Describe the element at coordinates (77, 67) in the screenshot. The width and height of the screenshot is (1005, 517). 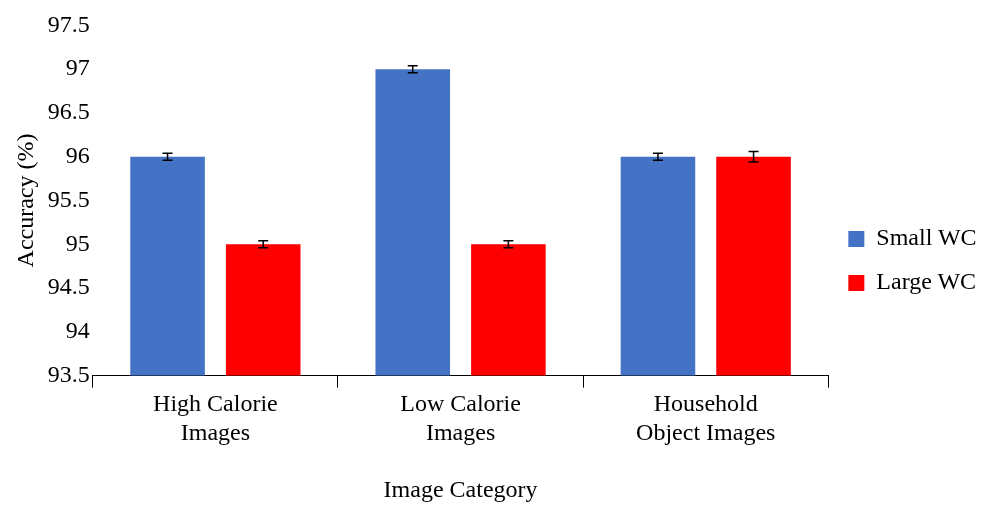
I see `y-tick-label: 97` at that location.